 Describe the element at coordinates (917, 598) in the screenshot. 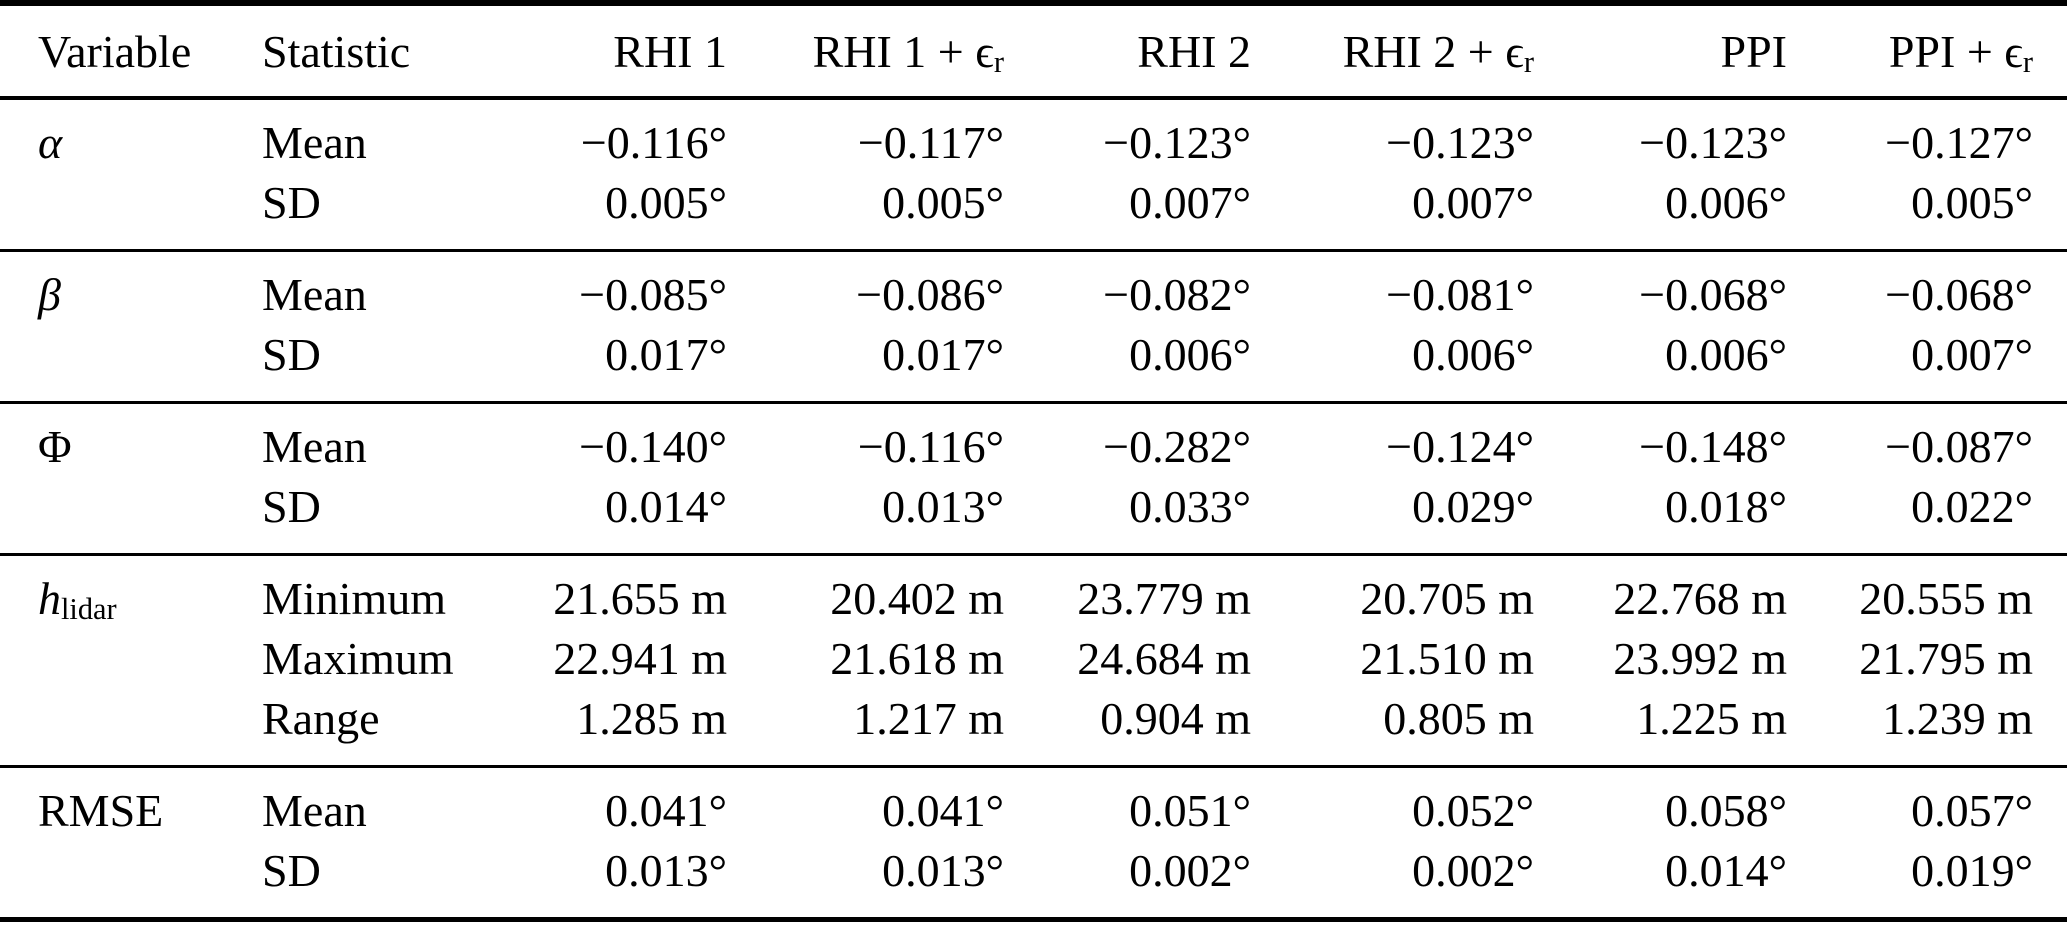

I see `value-cell: 20.402 m` at that location.